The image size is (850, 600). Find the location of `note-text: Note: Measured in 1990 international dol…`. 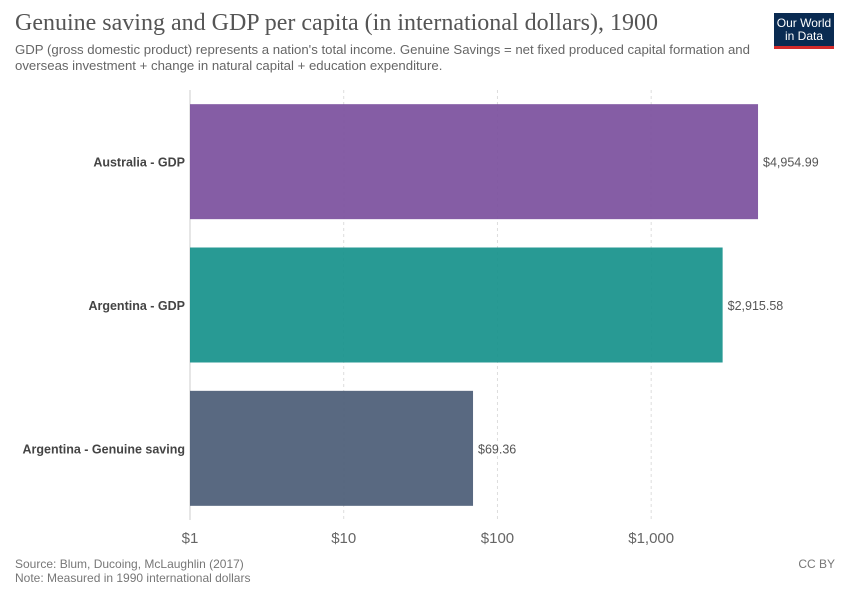

note-text: Note: Measured in 1990 international dol… is located at coordinates (133, 578).